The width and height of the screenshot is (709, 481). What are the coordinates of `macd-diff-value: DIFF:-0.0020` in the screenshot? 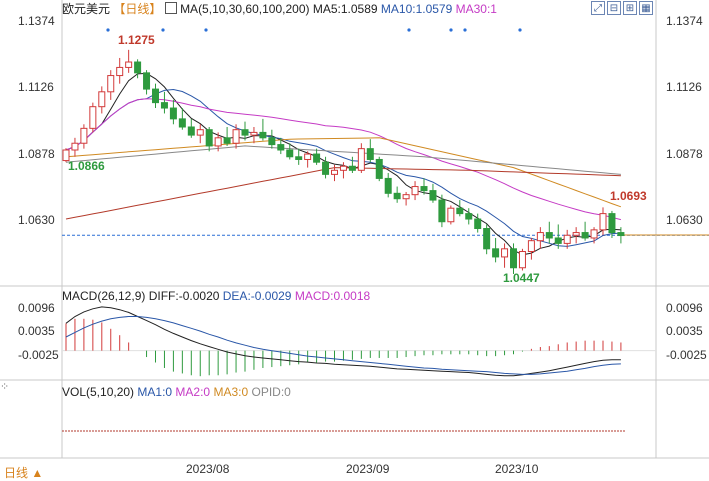 It's located at (184, 296).